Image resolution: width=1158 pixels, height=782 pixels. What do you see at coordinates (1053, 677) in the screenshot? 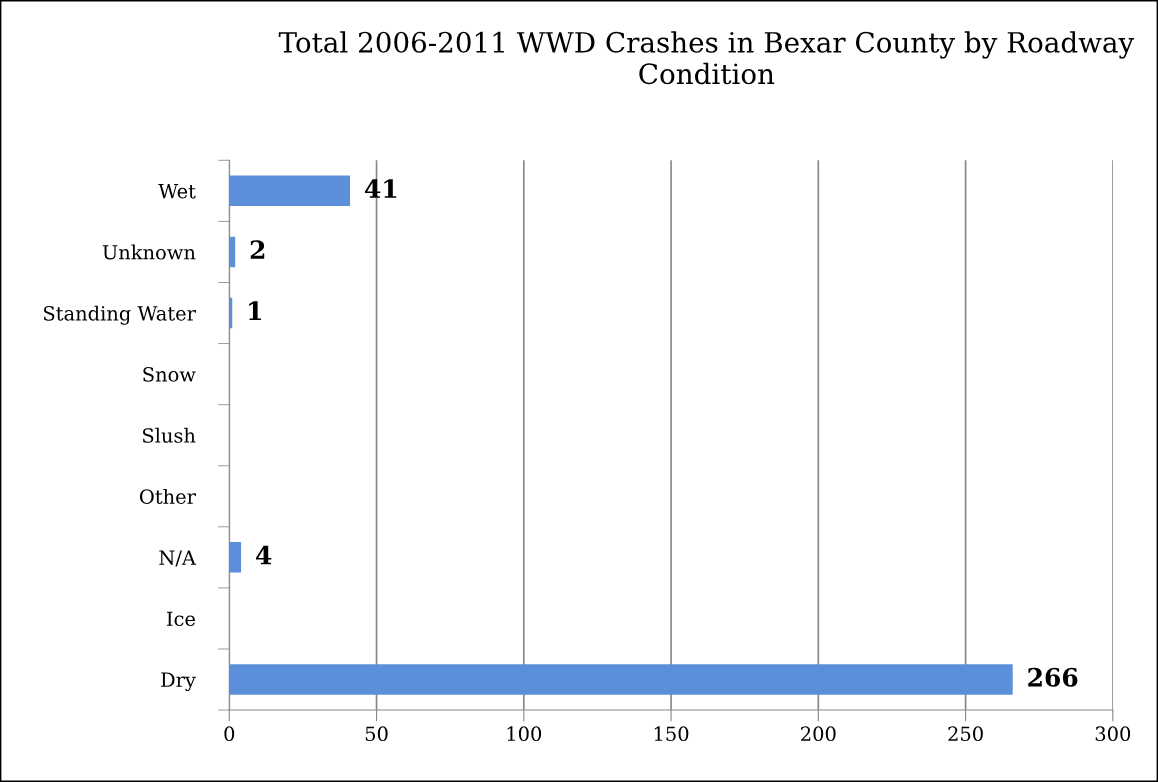
I see `data-label: 266` at bounding box center [1053, 677].